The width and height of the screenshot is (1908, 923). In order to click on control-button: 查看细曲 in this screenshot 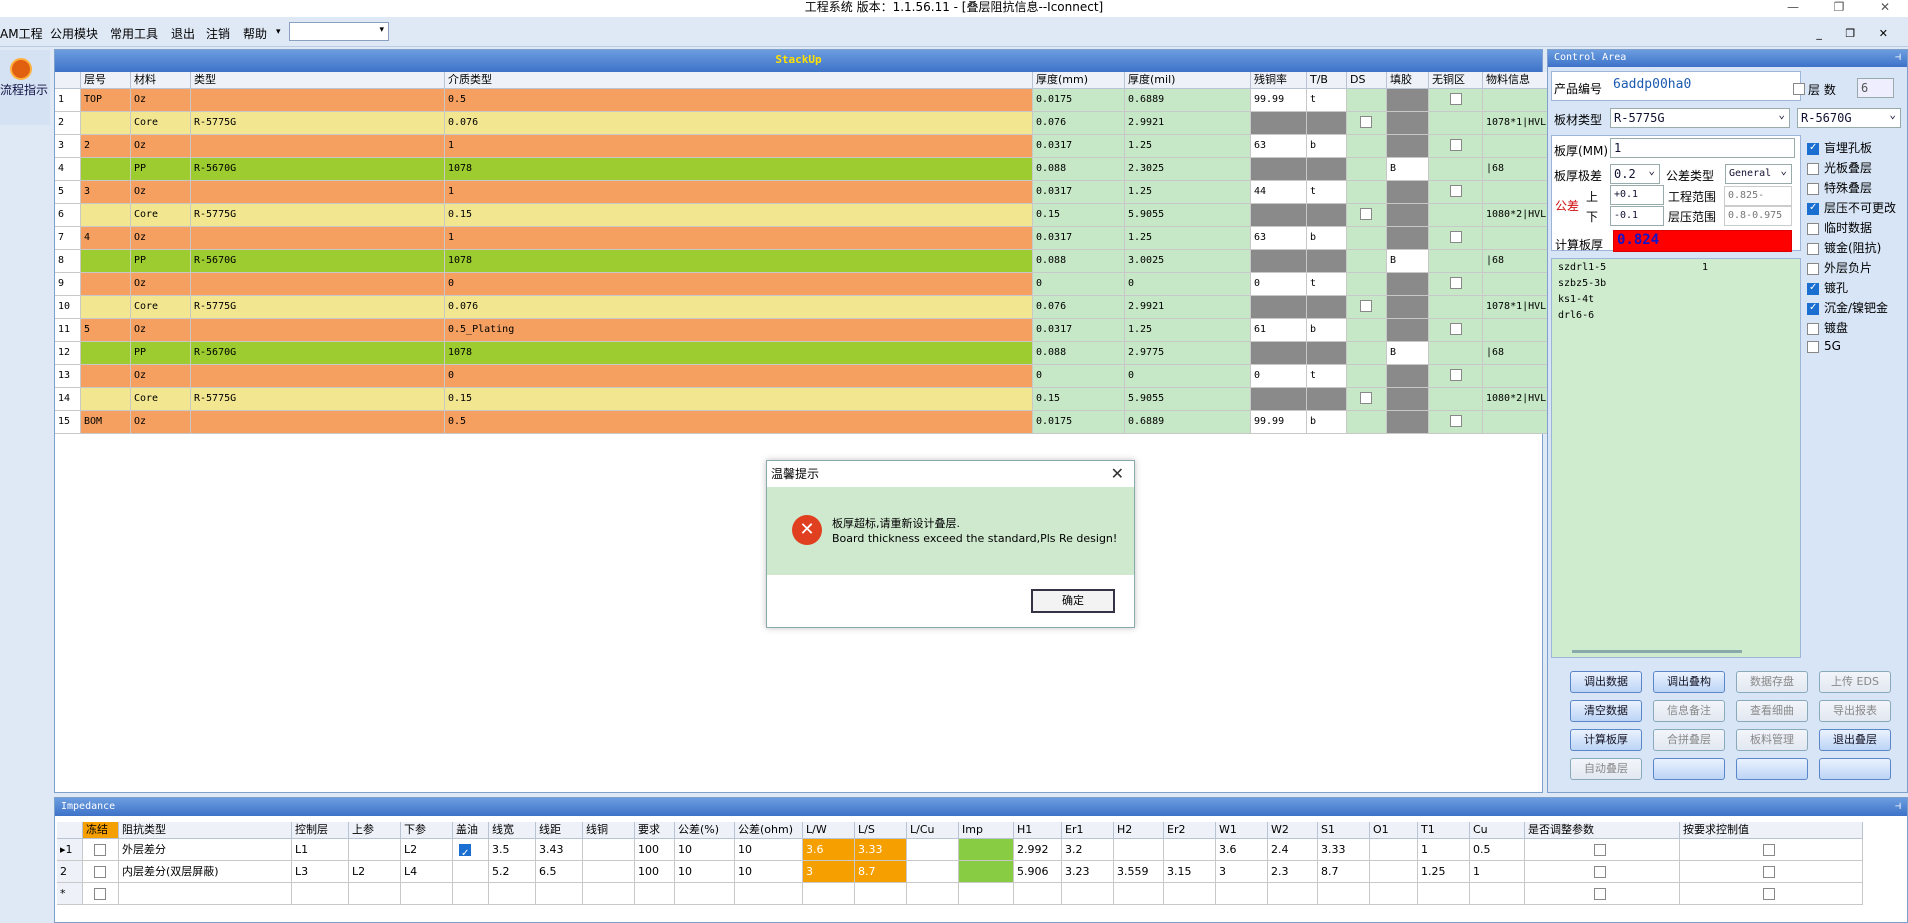, I will do `click(1772, 711)`.